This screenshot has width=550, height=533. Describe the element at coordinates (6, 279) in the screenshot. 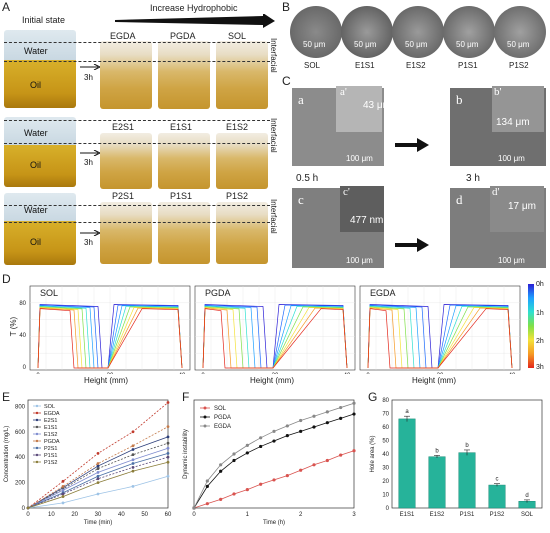

I see `panel-label-d: D` at that location.